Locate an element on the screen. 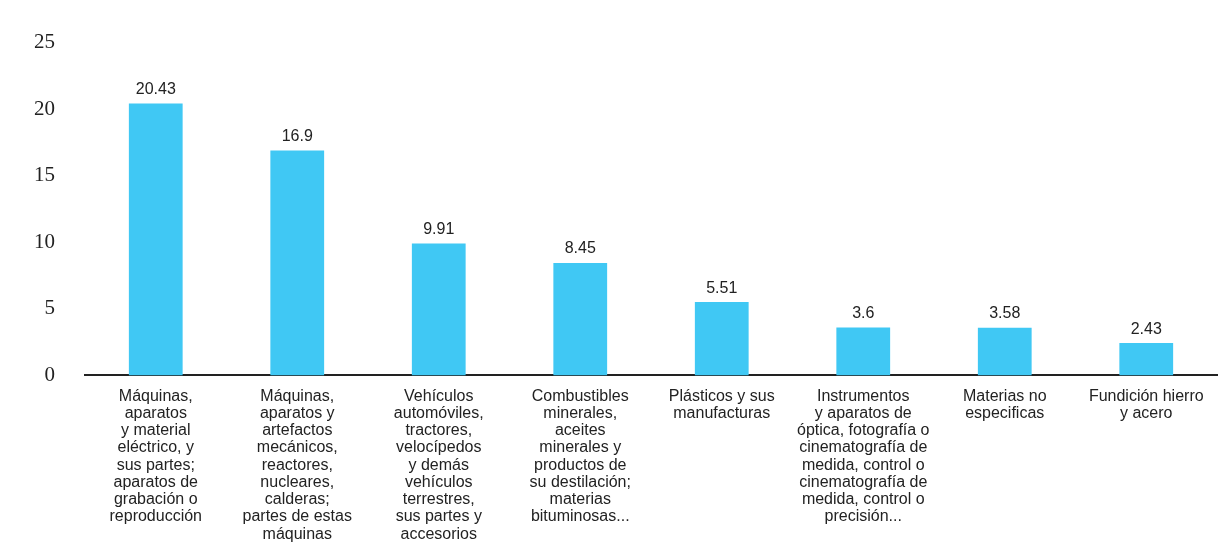  y-tick-label: 25 is located at coordinates (44, 41).